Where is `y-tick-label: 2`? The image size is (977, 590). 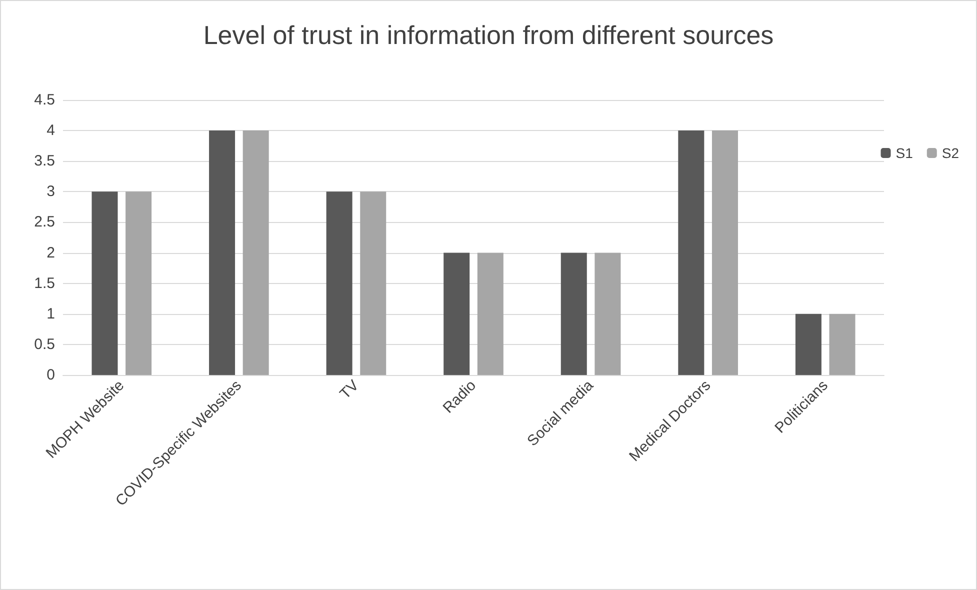
y-tick-label: 2 is located at coordinates (50, 253).